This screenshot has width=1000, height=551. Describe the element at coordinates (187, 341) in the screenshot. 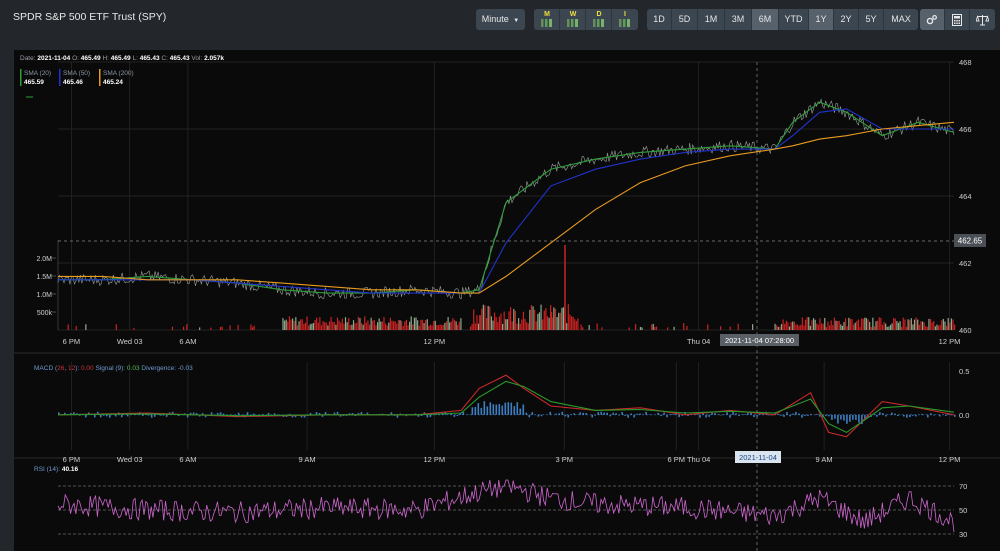

I see `main-x-tick-label: 6 AM` at that location.